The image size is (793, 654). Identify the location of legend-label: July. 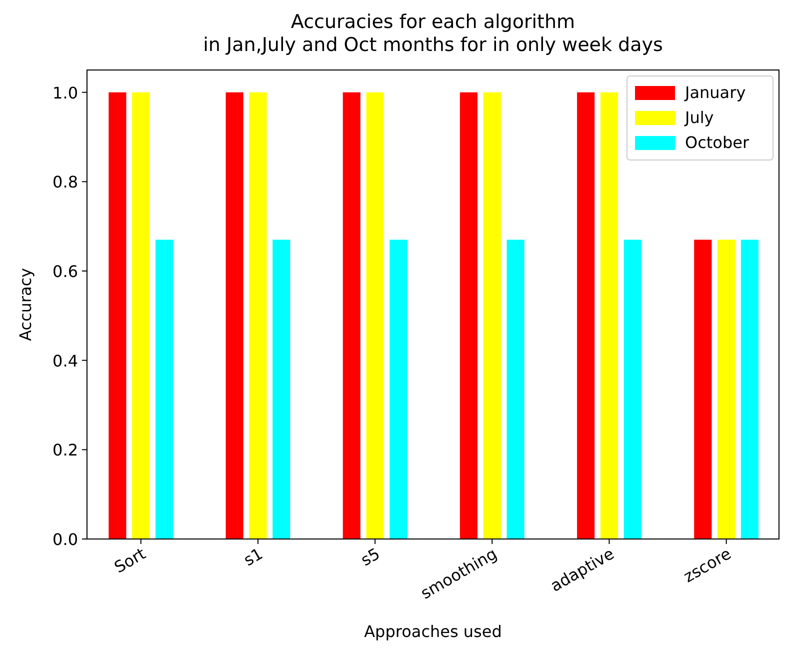
(699, 117).